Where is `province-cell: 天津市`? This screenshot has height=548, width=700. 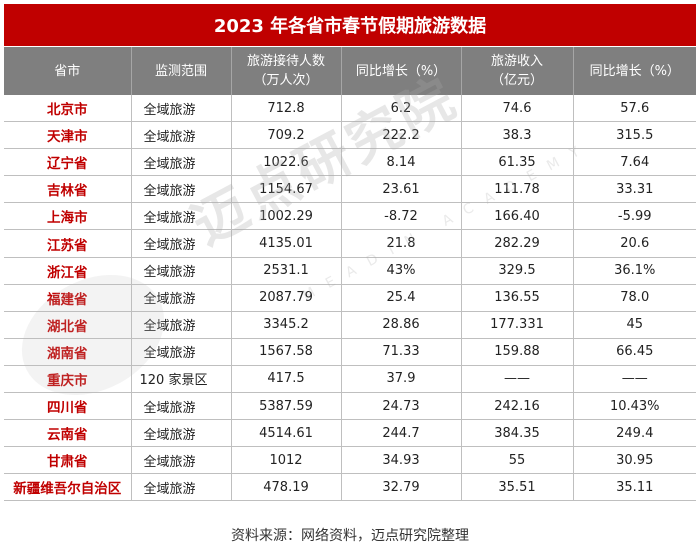 province-cell: 天津市 is located at coordinates (68, 135).